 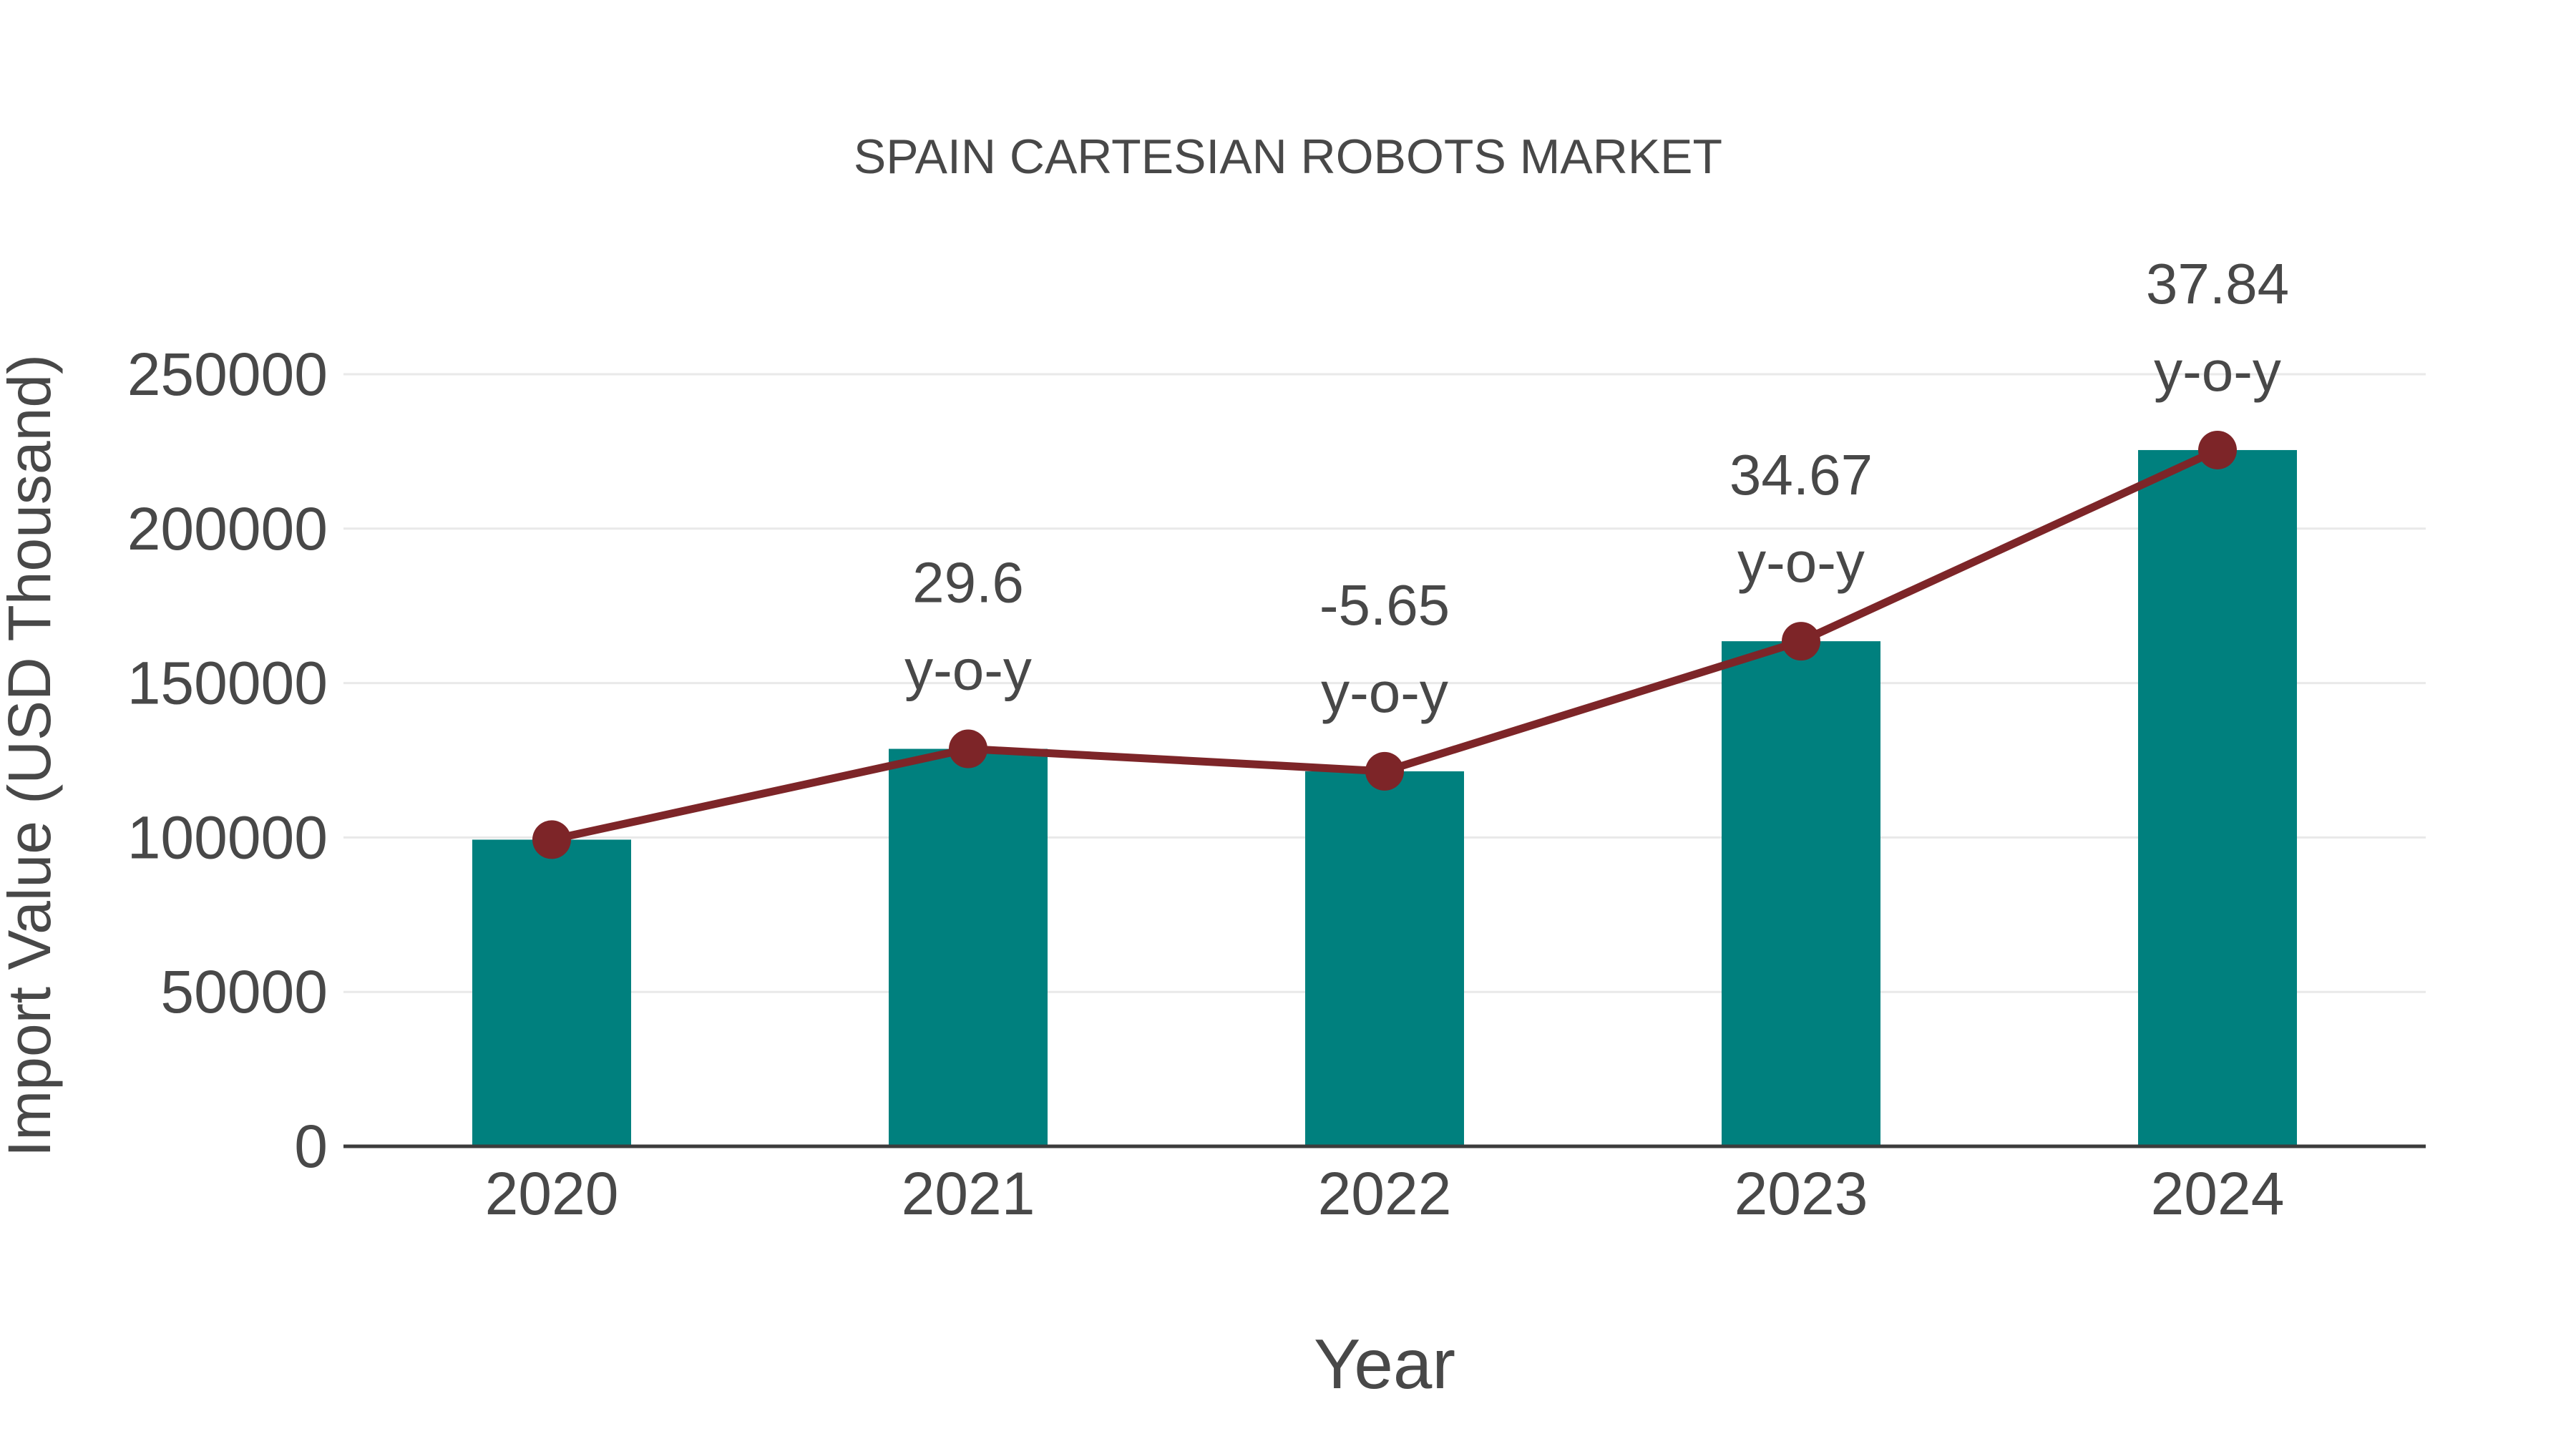 I want to click on line-marker-2024, so click(x=2217, y=449).